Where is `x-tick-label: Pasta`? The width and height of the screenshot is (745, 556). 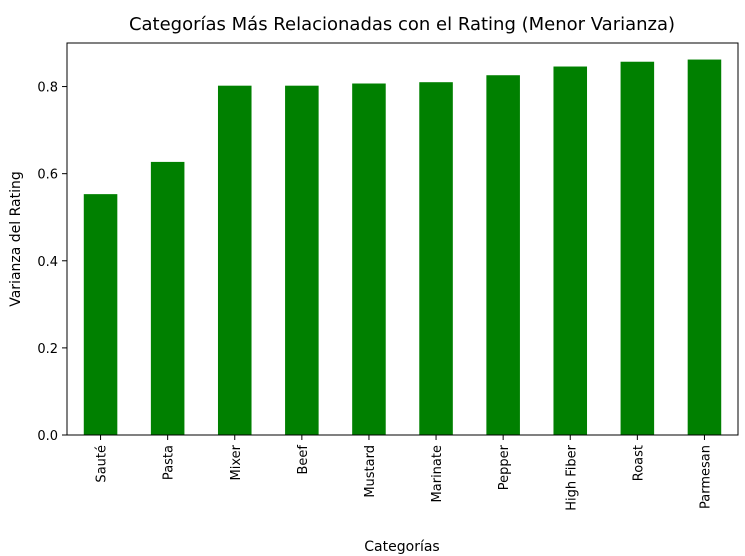 x-tick-label: Pasta is located at coordinates (169, 462).